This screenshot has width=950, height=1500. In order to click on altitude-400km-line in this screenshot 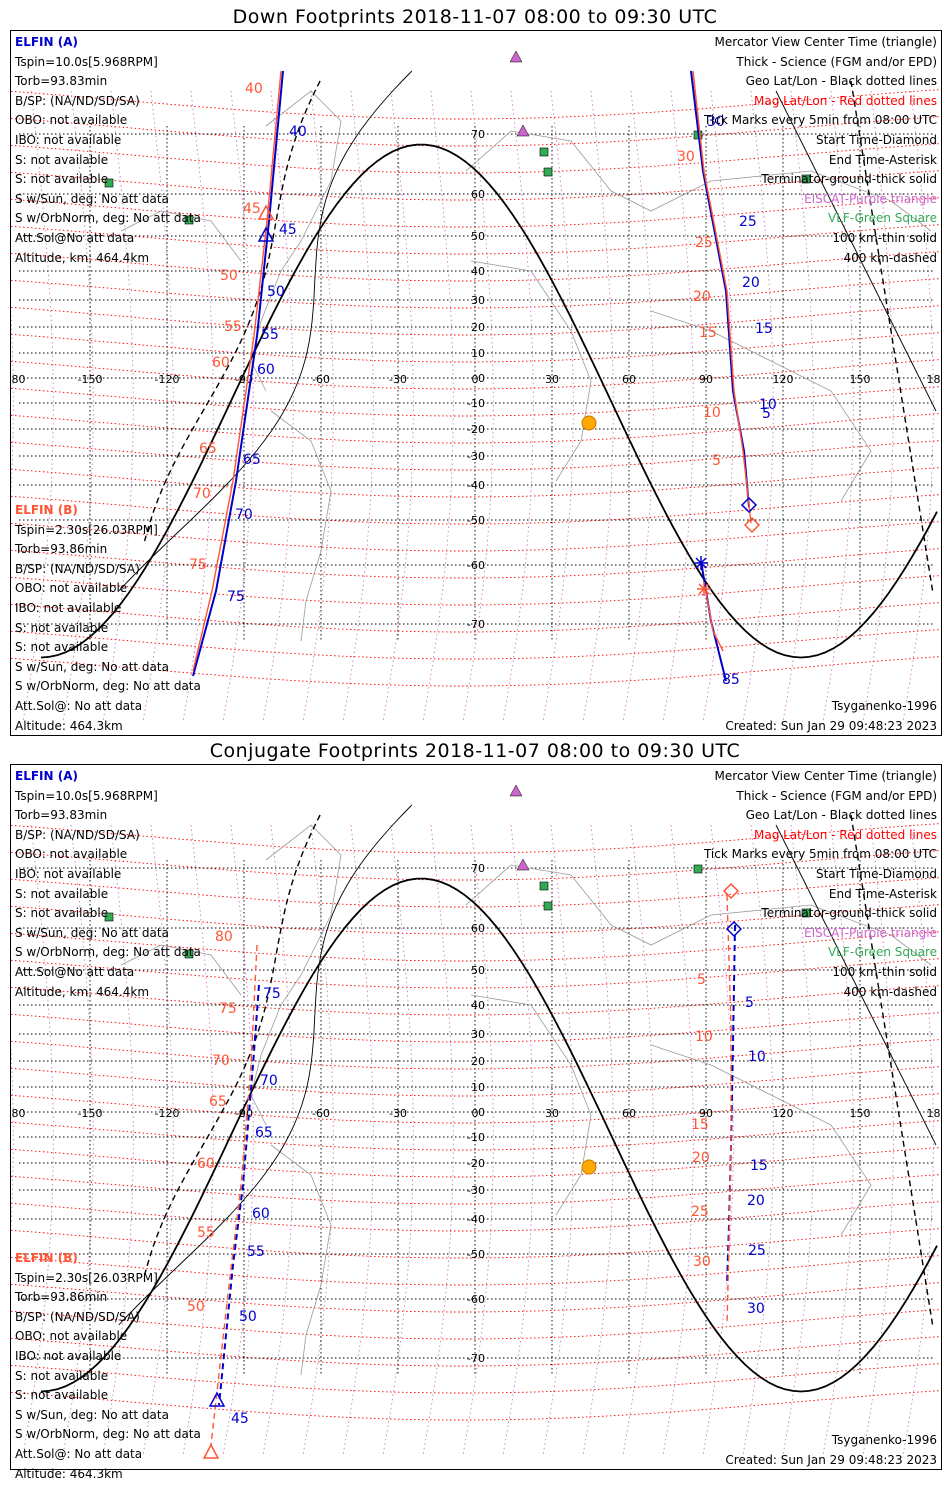, I will do `click(232, 311)`.